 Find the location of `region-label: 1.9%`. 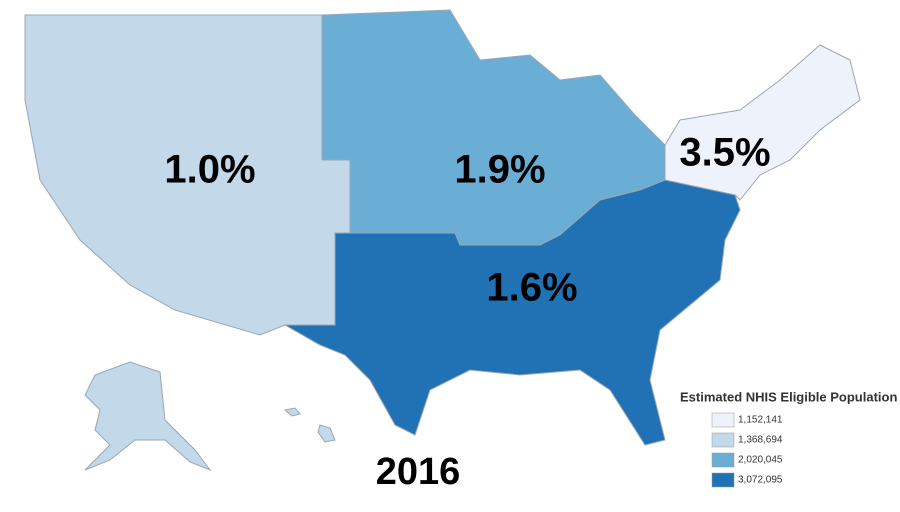

region-label: 1.9% is located at coordinates (499, 170).